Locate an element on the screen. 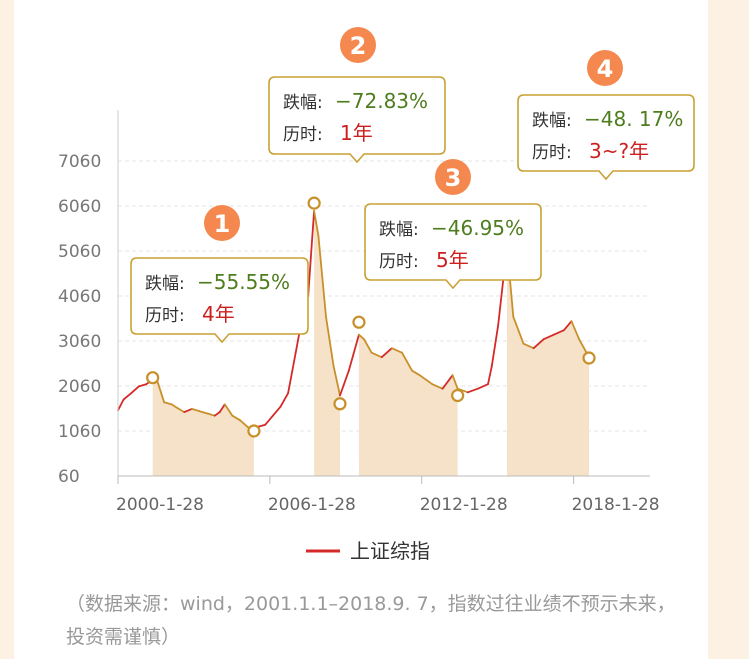 Image resolution: width=749 pixels, height=659 pixels. drop-value: −46.95% is located at coordinates (477, 228).